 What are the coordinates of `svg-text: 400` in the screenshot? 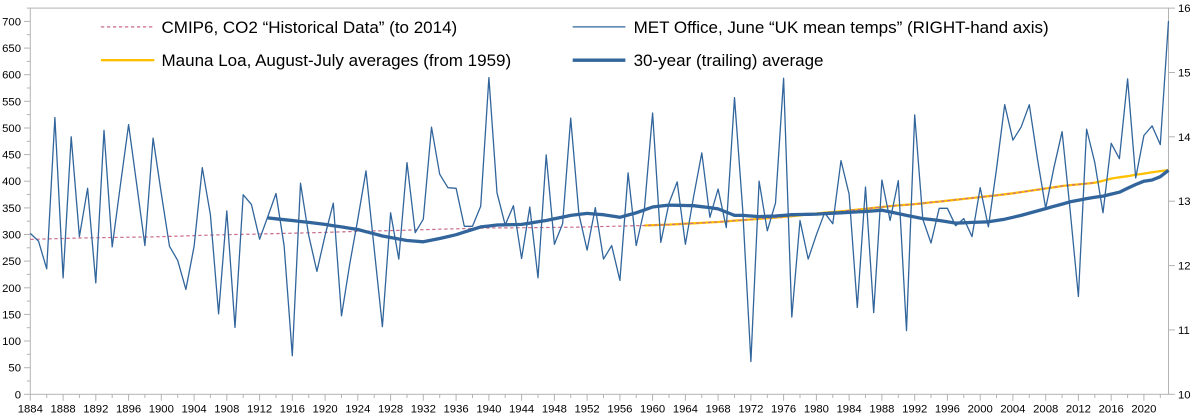 It's located at (11, 182).